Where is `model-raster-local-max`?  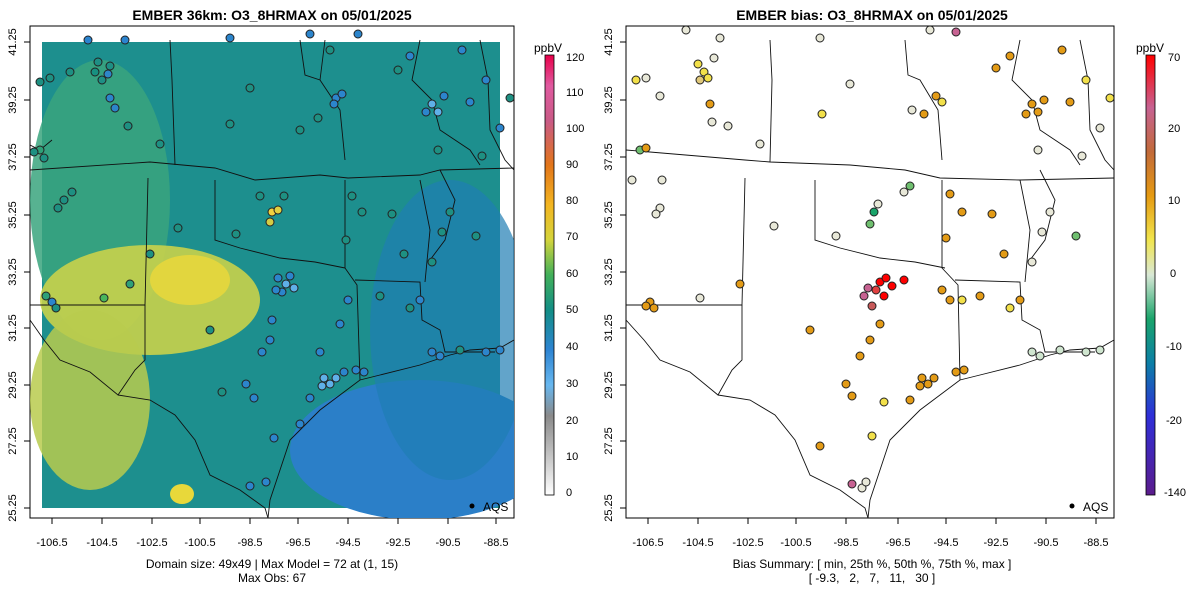 model-raster-local-max is located at coordinates (182, 494).